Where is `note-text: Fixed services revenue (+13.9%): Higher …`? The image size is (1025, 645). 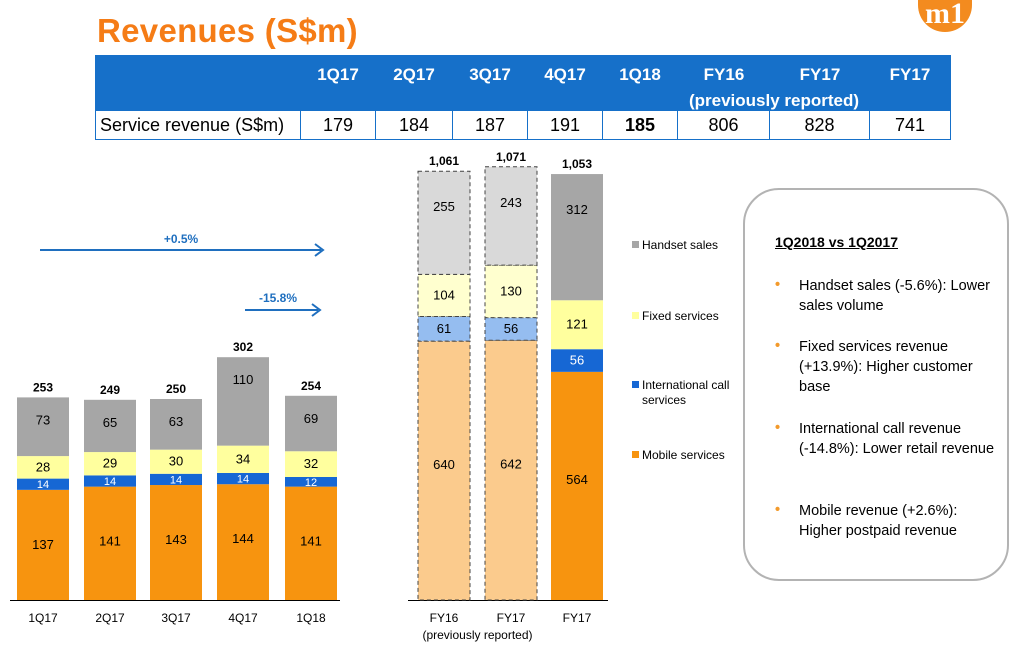
note-text: Fixed services revenue (+13.9%): Higher … is located at coordinates (886, 367).